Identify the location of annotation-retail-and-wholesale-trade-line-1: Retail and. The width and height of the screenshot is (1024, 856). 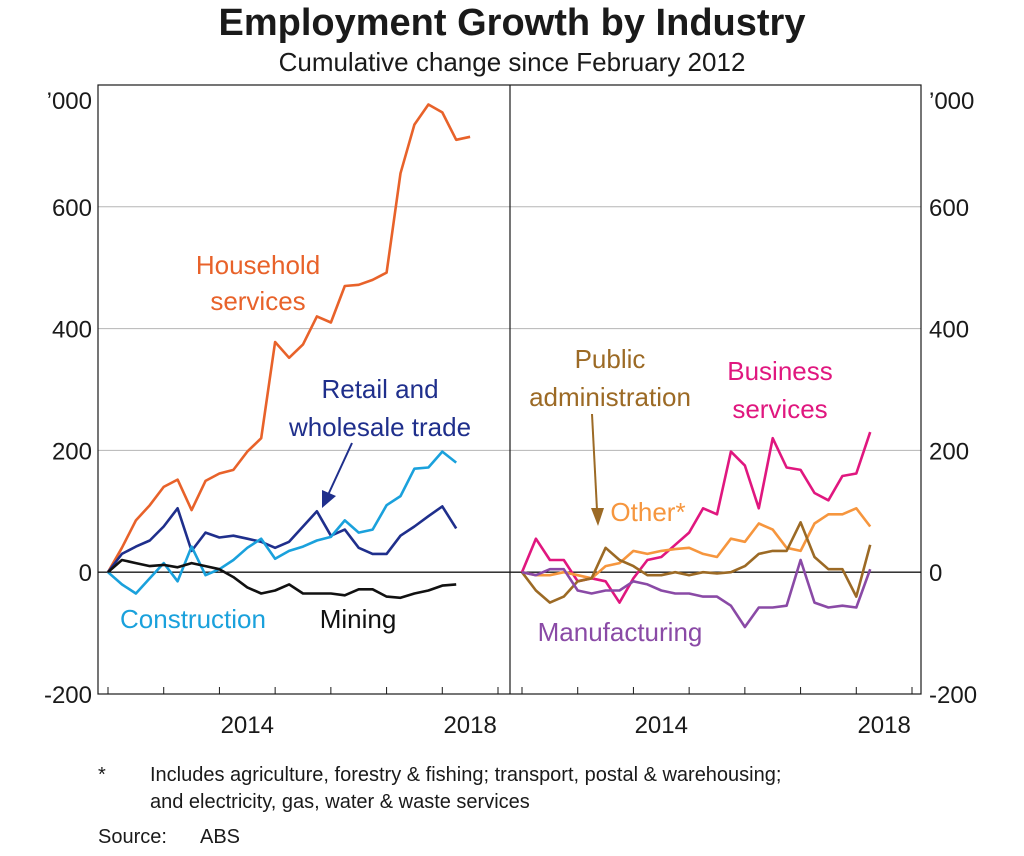
(379, 389).